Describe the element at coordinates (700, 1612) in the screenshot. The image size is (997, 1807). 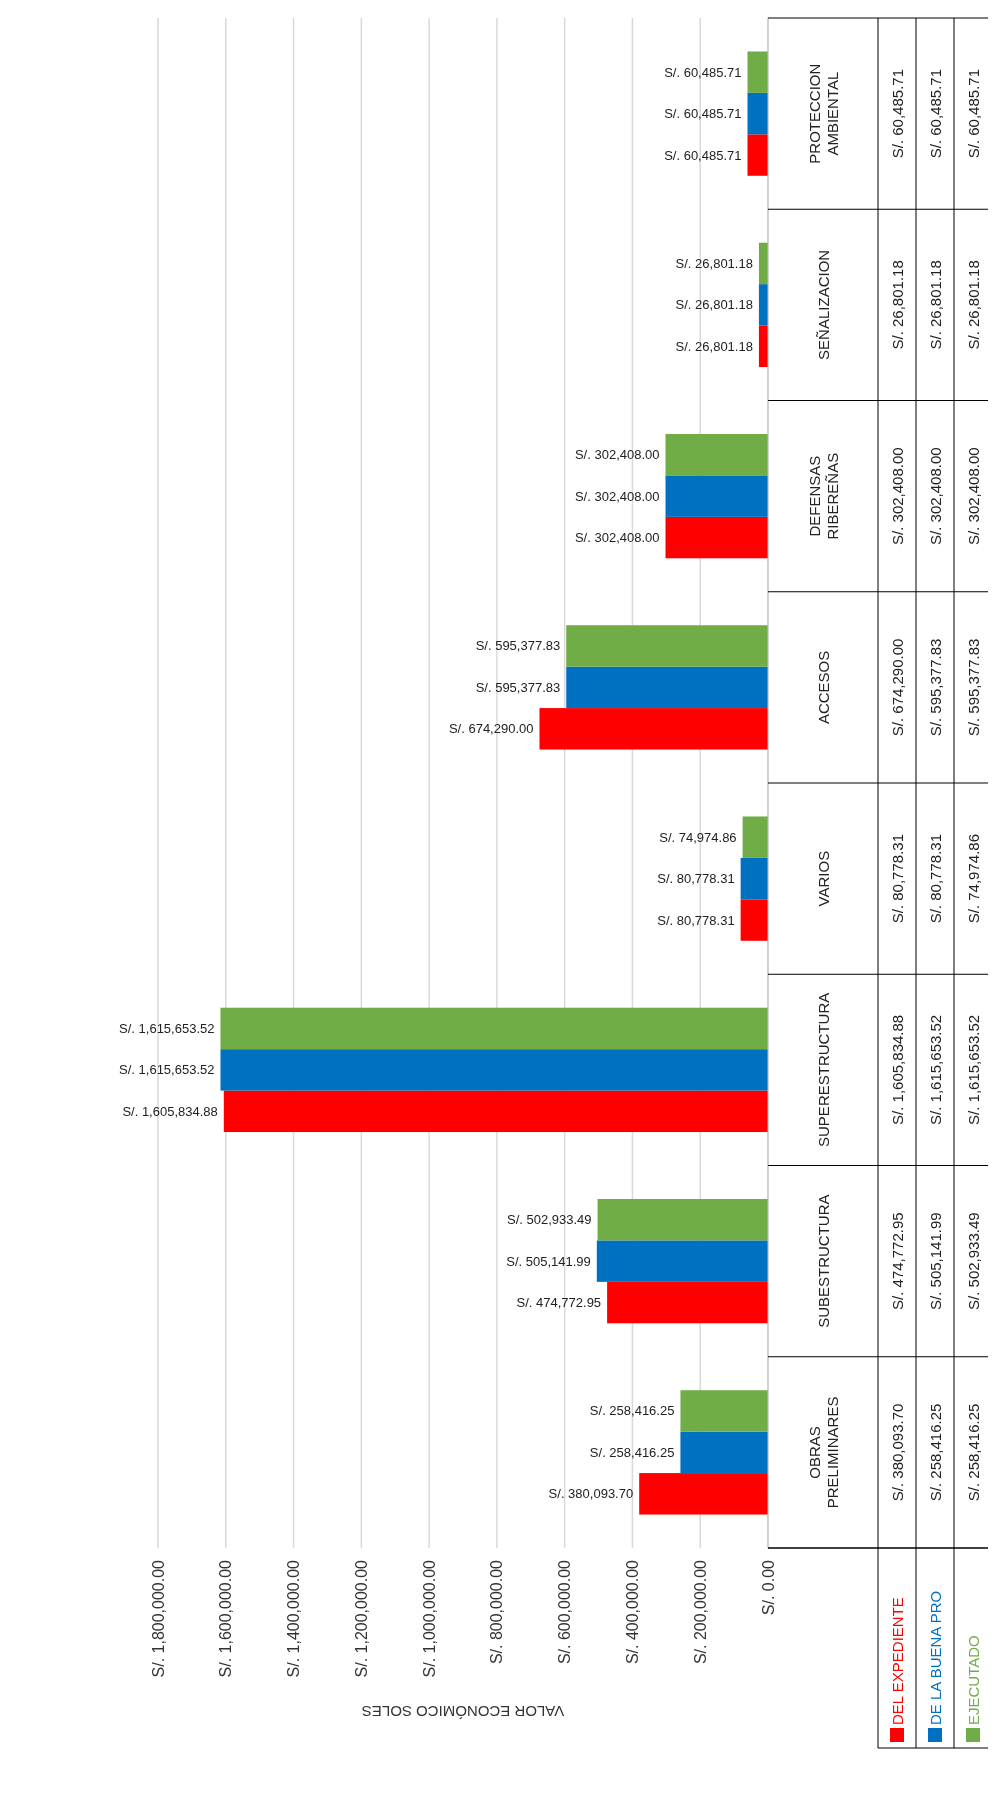
I see `x-tick-label: S/. 200,000.00` at that location.